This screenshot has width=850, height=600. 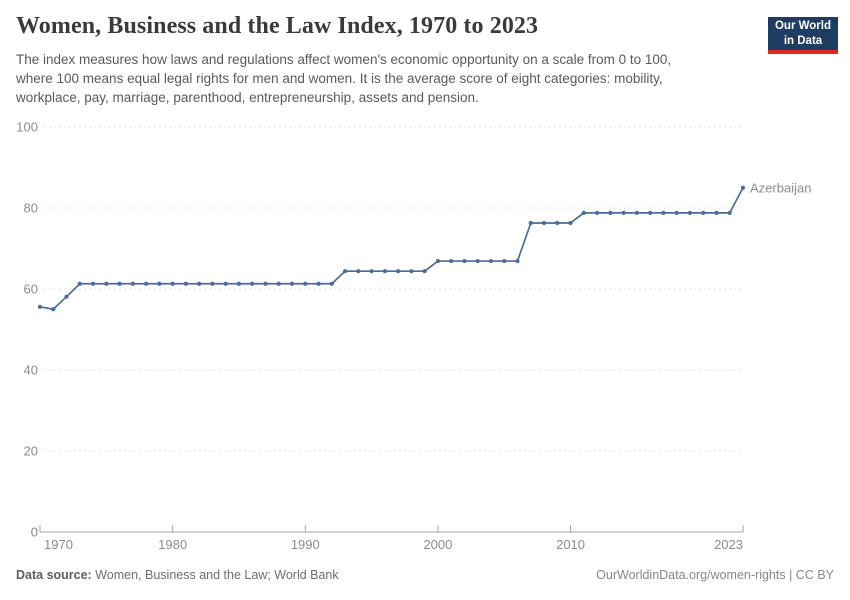 I want to click on data-point-azerbaijan-1996, so click(x=384, y=271).